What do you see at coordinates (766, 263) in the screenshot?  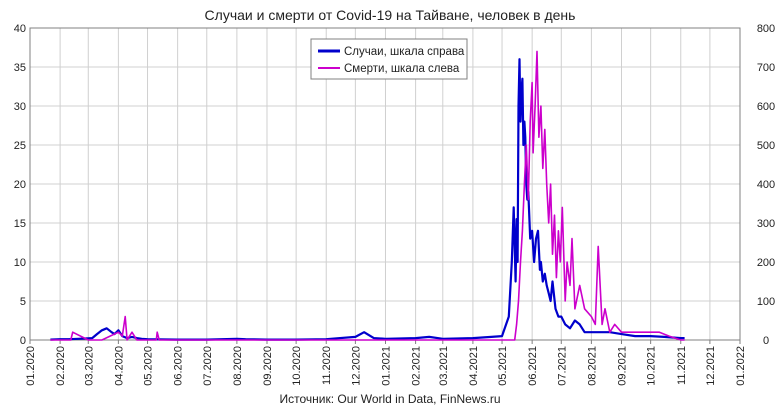 I see `y-right-tick-label: 200` at bounding box center [766, 263].